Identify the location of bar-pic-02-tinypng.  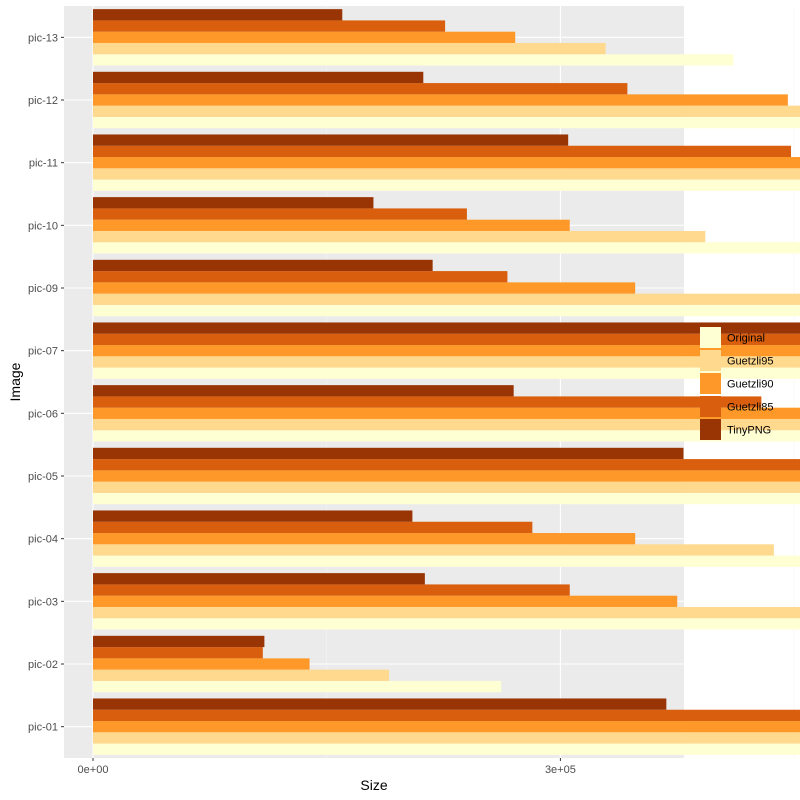
(179, 641).